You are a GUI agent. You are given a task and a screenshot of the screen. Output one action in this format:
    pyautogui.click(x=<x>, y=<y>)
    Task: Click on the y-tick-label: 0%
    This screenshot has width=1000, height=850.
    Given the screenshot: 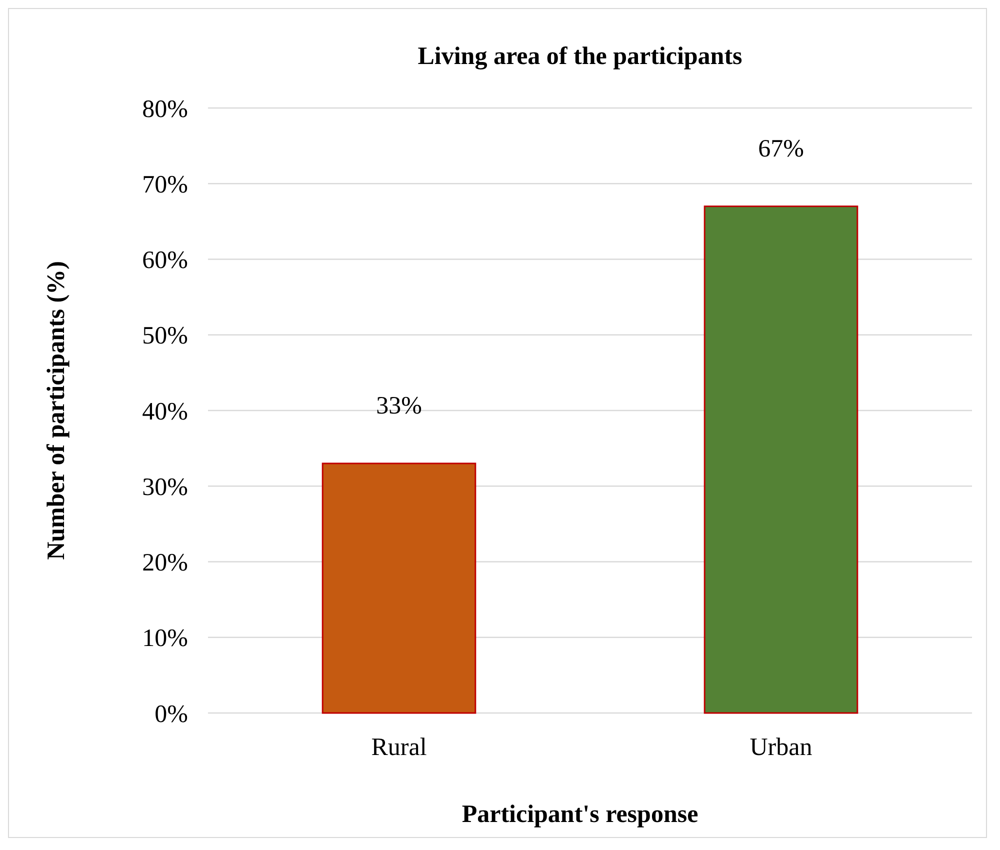 What is the action you would take?
    pyautogui.click(x=171, y=714)
    